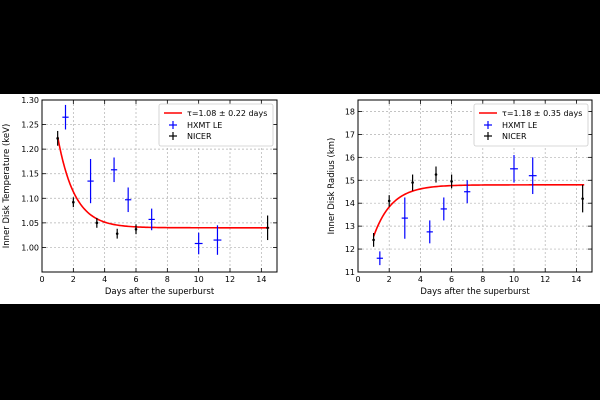  What do you see at coordinates (30, 198) in the screenshot?
I see `y-tick-label: 1.10` at bounding box center [30, 198].